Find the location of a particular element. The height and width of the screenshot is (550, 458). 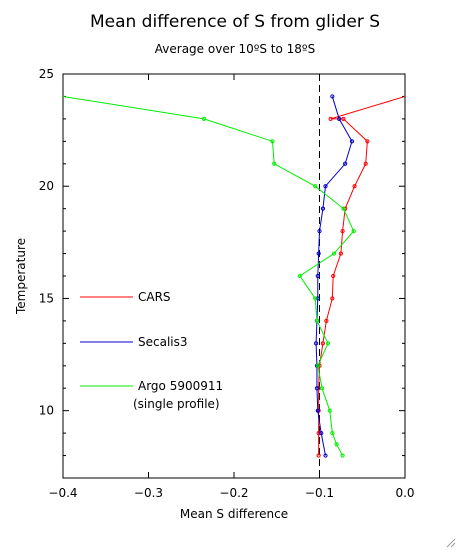

legend-label-cars: CARS is located at coordinates (154, 297).